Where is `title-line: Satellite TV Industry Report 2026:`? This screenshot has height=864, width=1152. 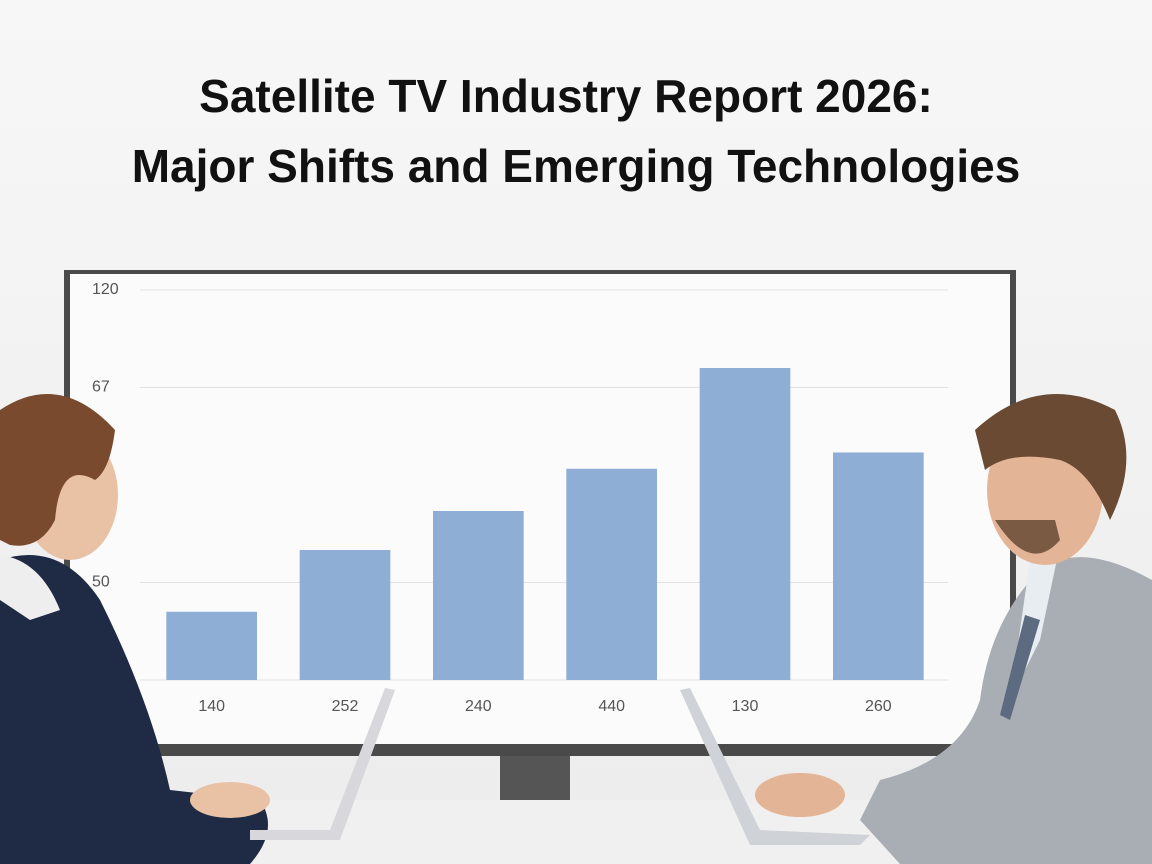 title-line: Satellite TV Industry Report 2026: is located at coordinates (566, 96).